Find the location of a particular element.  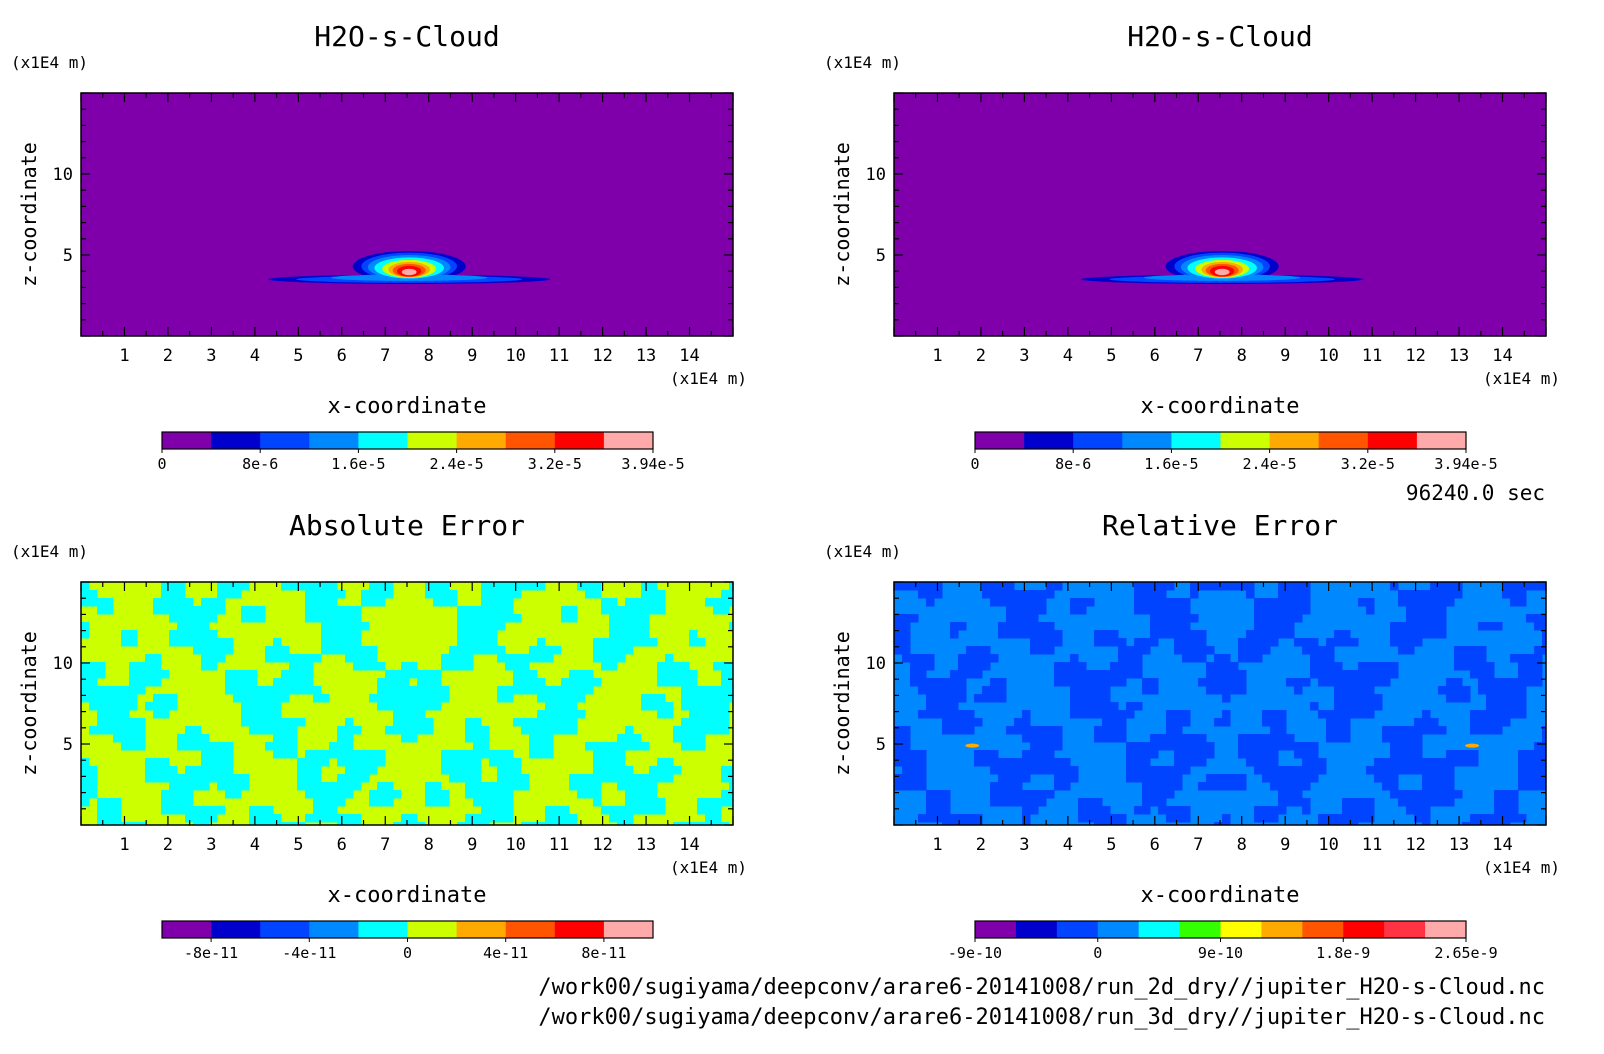

colorbar-swatch is located at coordinates (1147, 440).